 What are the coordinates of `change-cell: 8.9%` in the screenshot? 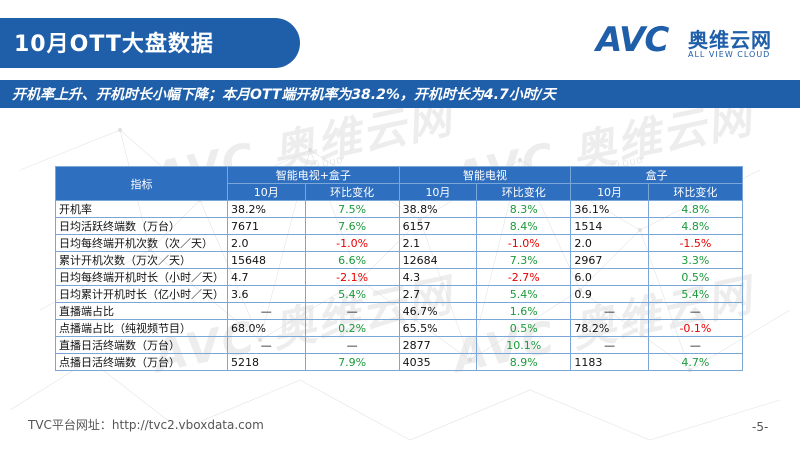 It's located at (524, 362).